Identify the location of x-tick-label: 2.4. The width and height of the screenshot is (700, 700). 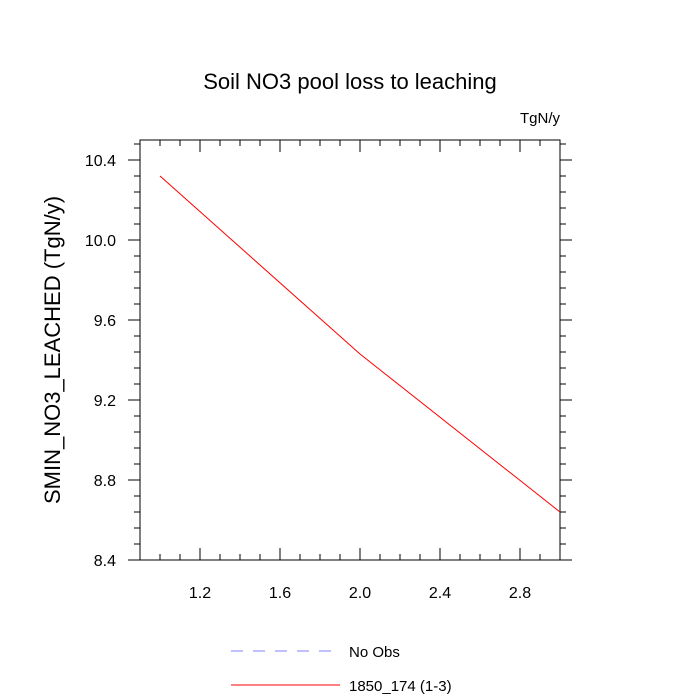
(440, 593).